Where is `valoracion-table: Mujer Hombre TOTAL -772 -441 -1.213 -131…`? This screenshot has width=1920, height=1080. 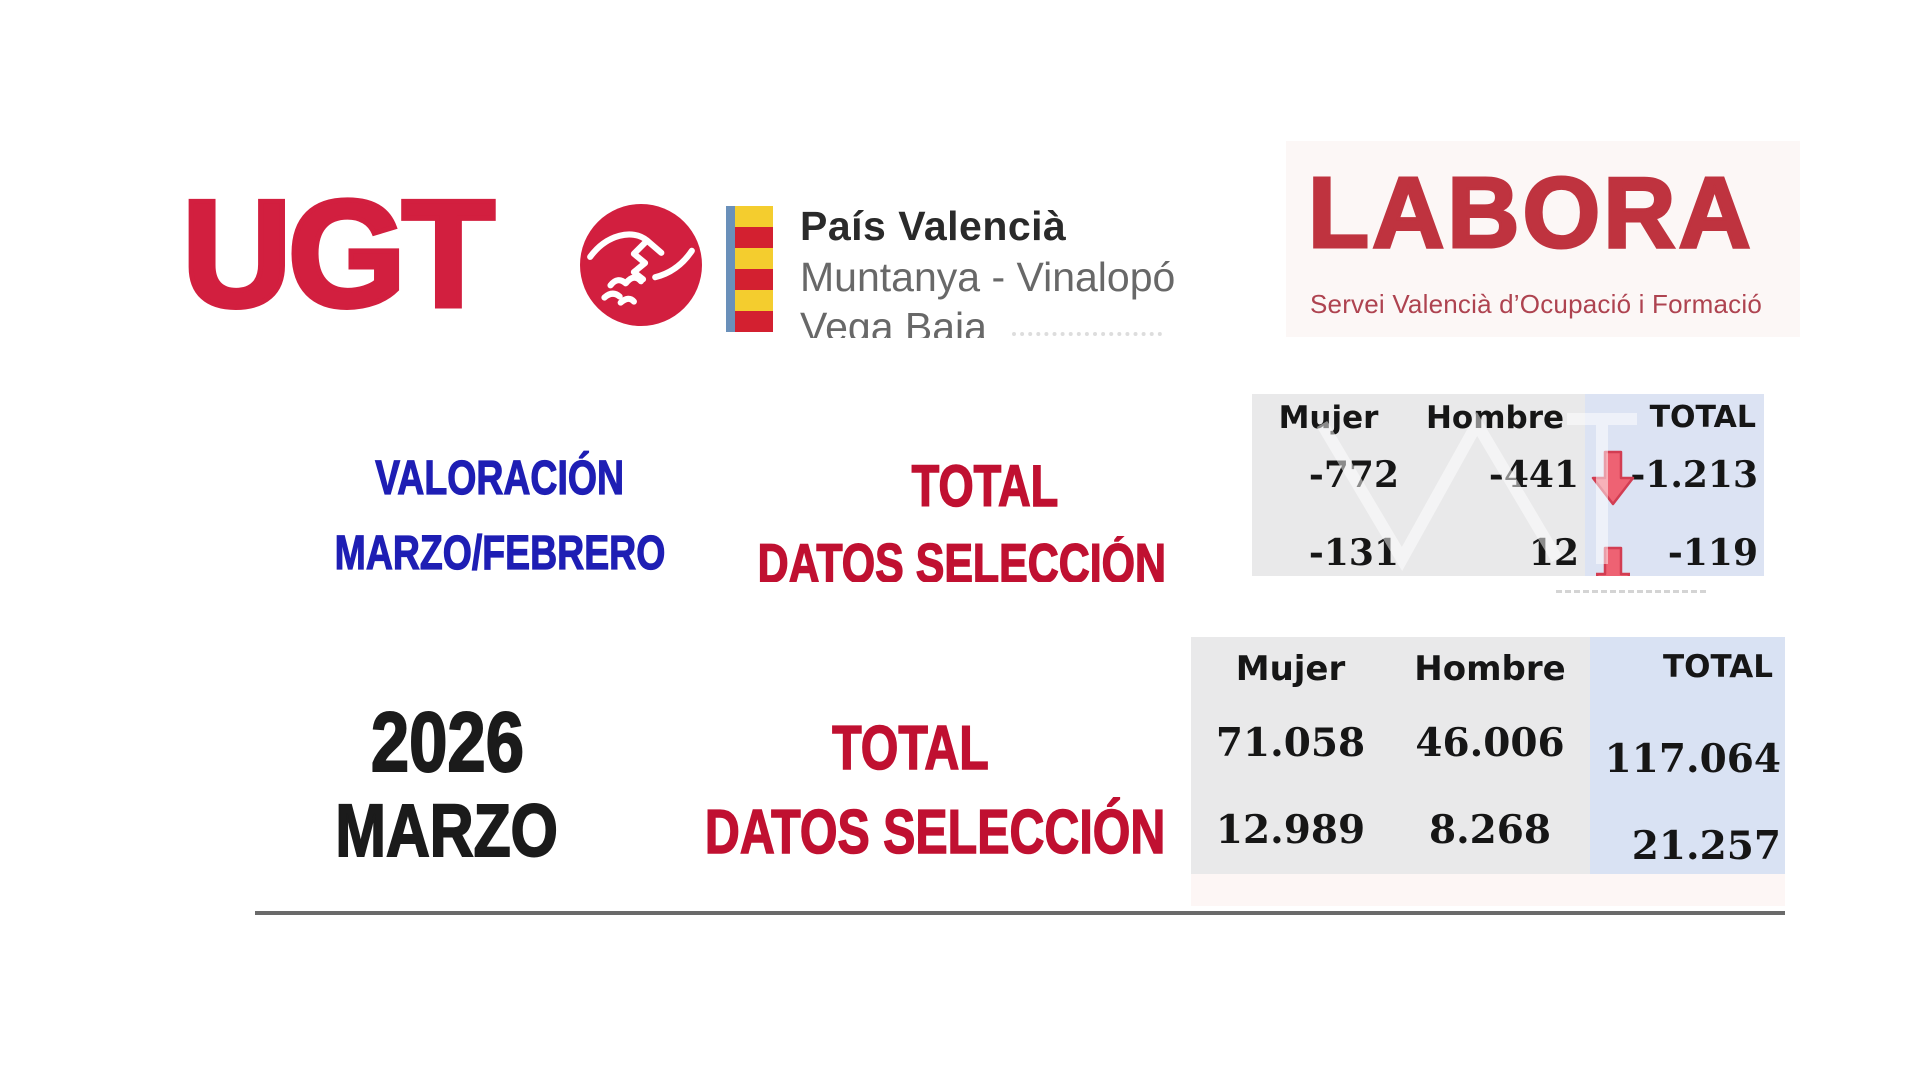
valoracion-table: Mujer Hombre TOTAL -772 -441 -1.213 -131… is located at coordinates (1508, 485).